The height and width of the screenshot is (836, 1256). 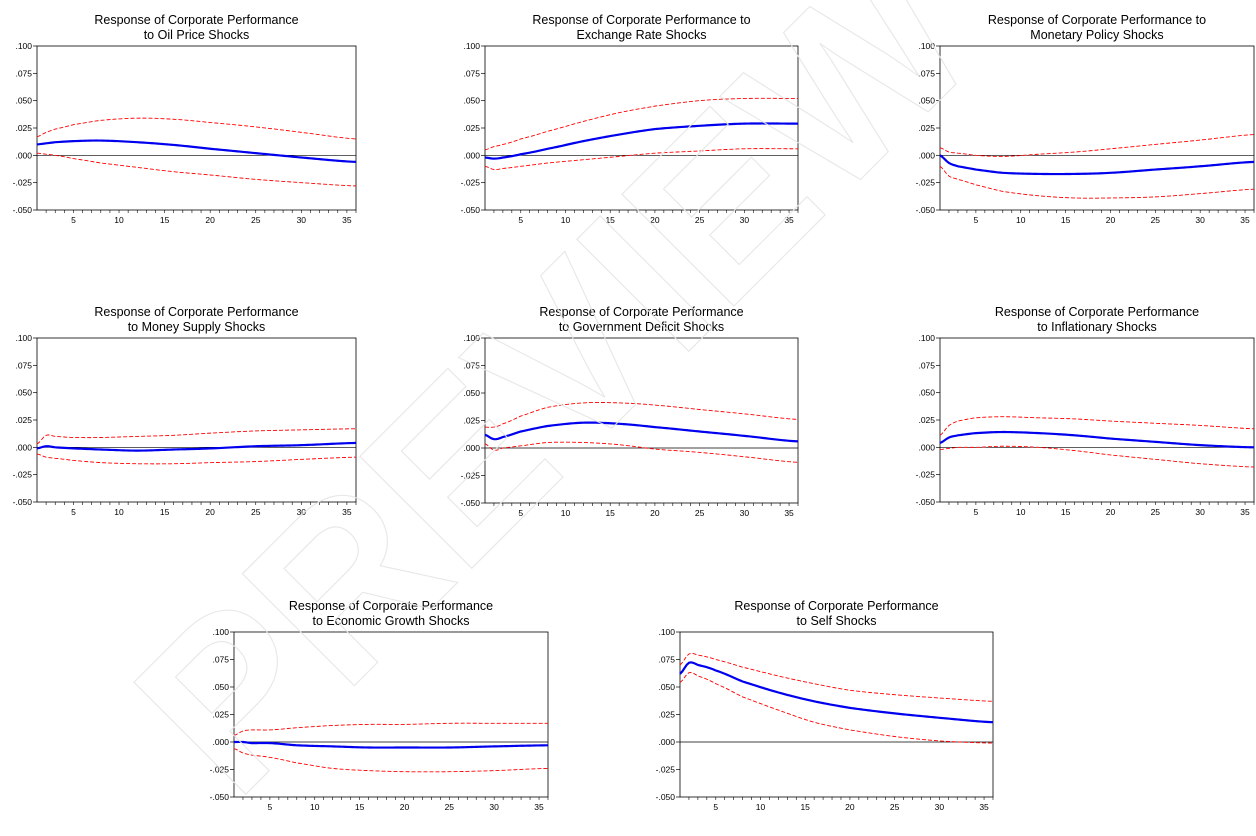 I want to click on panel-title-line: Monetary Policy Shocks, so click(x=1096, y=35).